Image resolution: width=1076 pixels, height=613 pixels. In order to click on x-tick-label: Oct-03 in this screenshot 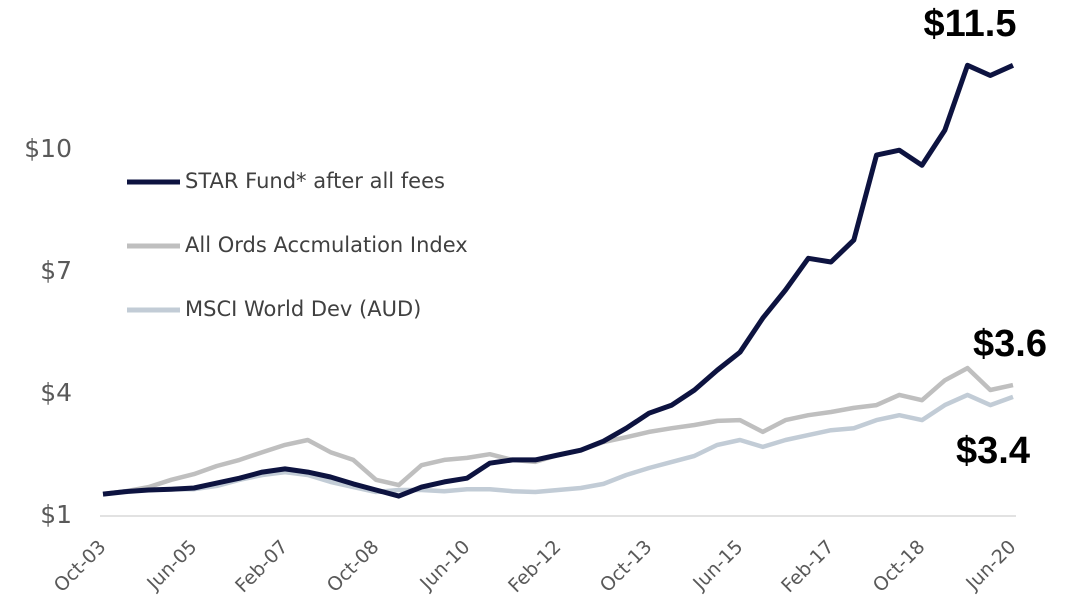, I will do `click(80, 566)`.